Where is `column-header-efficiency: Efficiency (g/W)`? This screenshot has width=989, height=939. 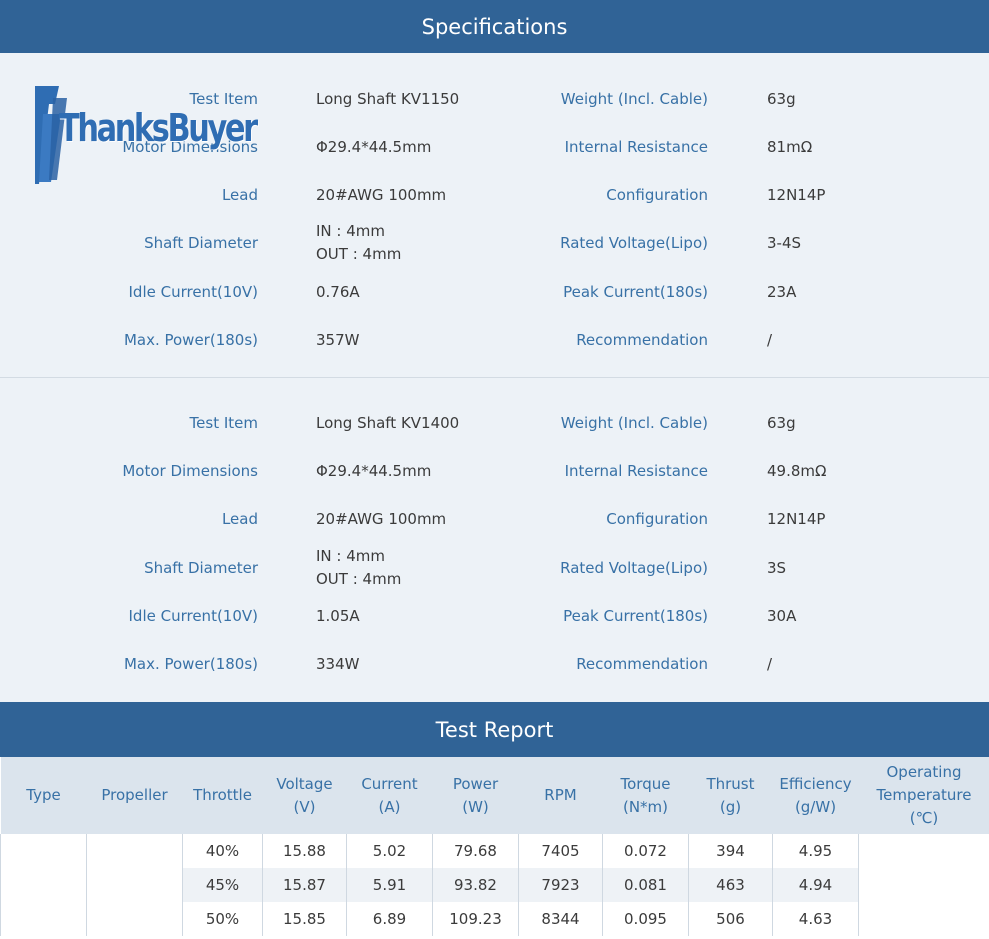 column-header-efficiency: Efficiency (g/W) is located at coordinates (815, 795).